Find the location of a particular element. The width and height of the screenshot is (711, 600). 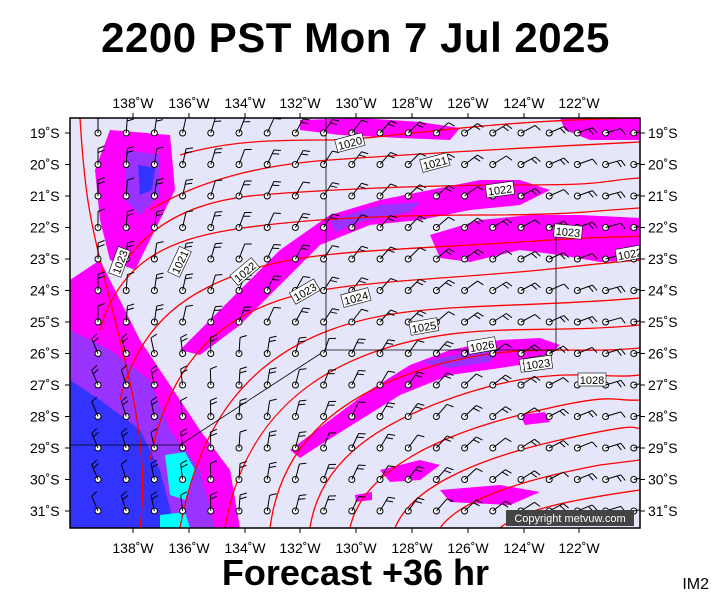

lat-label-right: 29˚S is located at coordinates (663, 448).